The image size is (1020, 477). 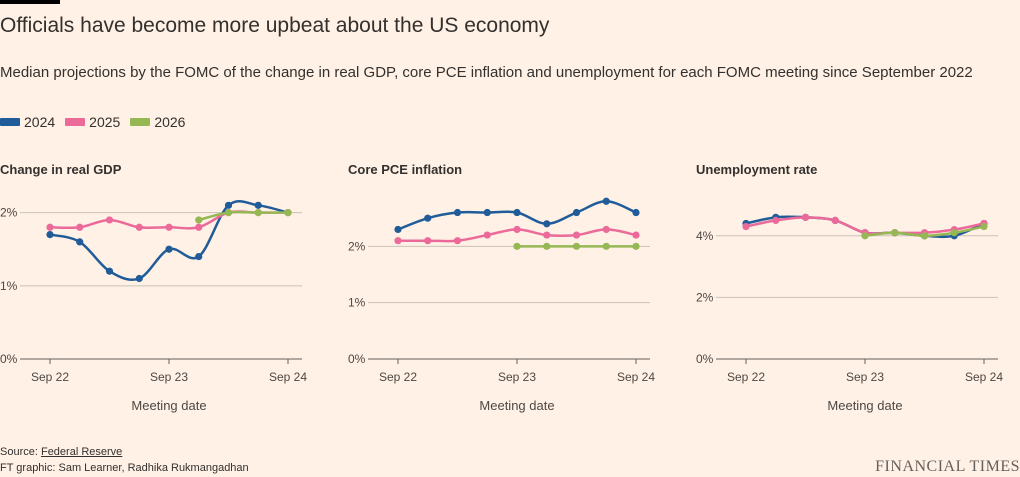 I want to click on core-pce-x-axis-label: Meeting date, so click(x=516, y=405).